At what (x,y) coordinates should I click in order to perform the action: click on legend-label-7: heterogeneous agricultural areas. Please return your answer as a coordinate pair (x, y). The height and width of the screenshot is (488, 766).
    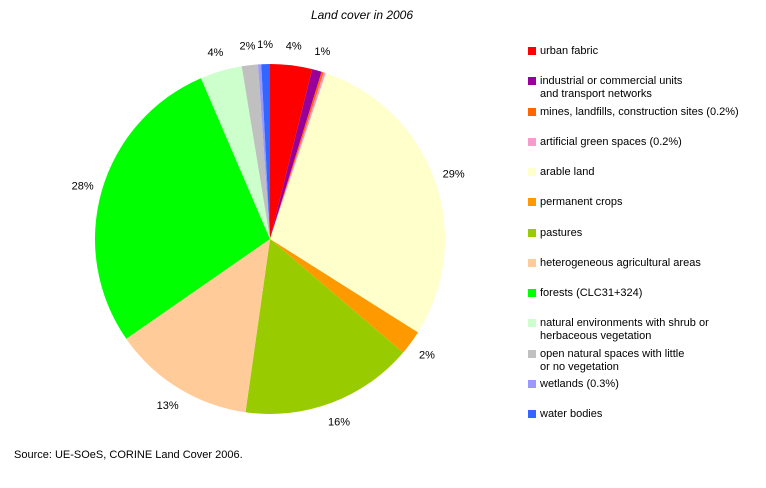
    Looking at the image, I should click on (620, 262).